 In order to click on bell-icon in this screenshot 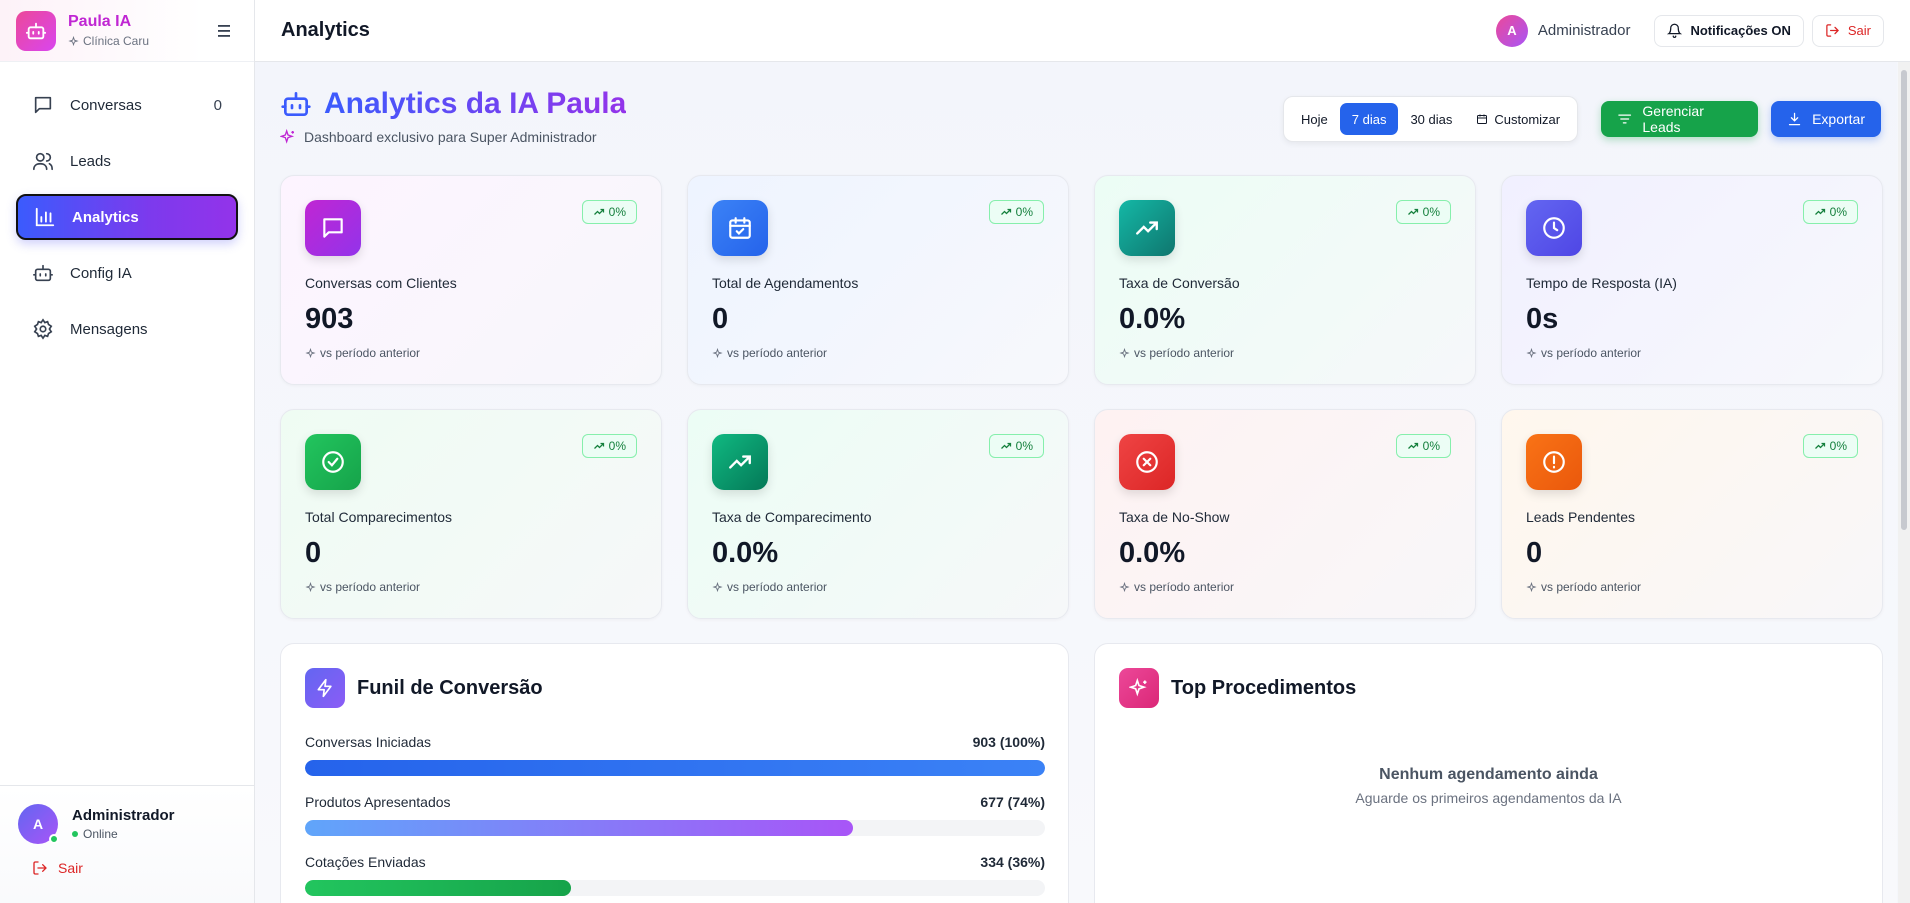, I will do `click(1675, 30)`.